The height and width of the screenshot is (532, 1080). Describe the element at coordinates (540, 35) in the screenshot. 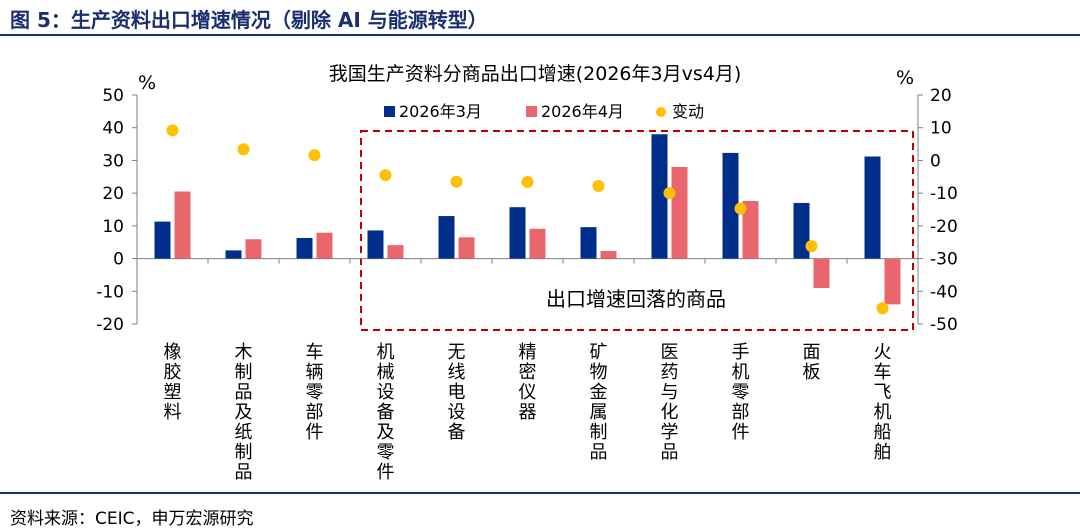

I see `title-rule` at that location.